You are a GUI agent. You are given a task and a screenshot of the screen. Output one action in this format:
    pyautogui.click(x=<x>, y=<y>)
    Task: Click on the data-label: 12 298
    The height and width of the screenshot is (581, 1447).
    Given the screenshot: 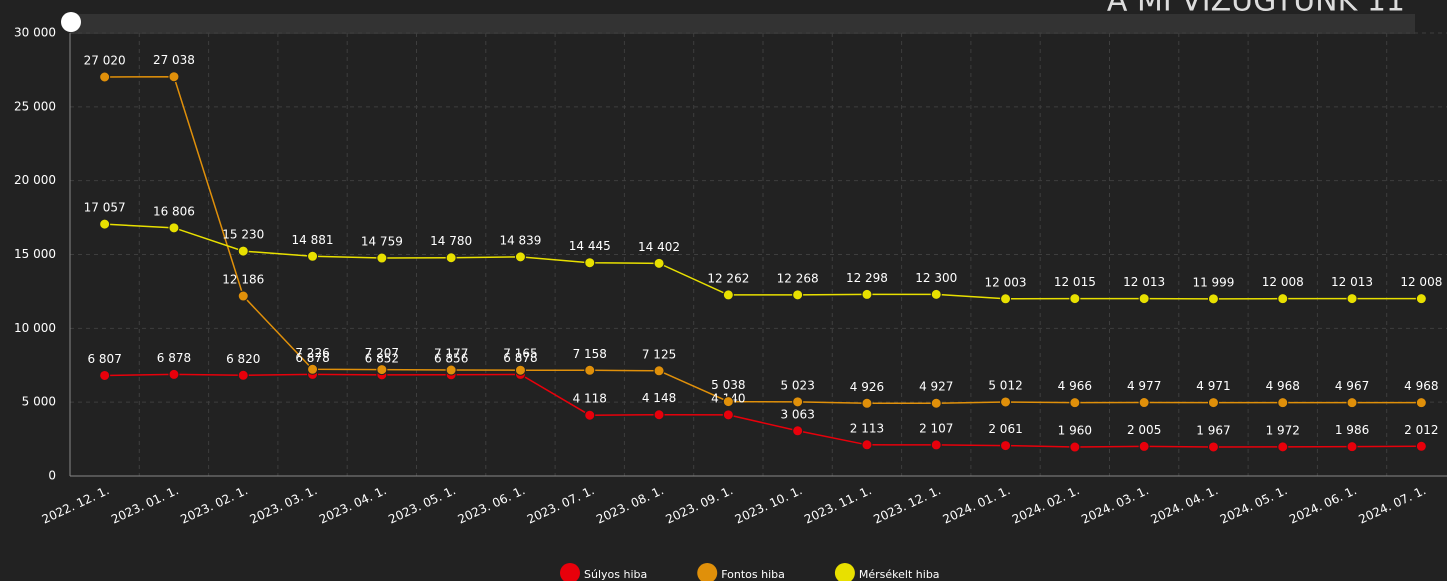 What is the action you would take?
    pyautogui.click(x=867, y=278)
    